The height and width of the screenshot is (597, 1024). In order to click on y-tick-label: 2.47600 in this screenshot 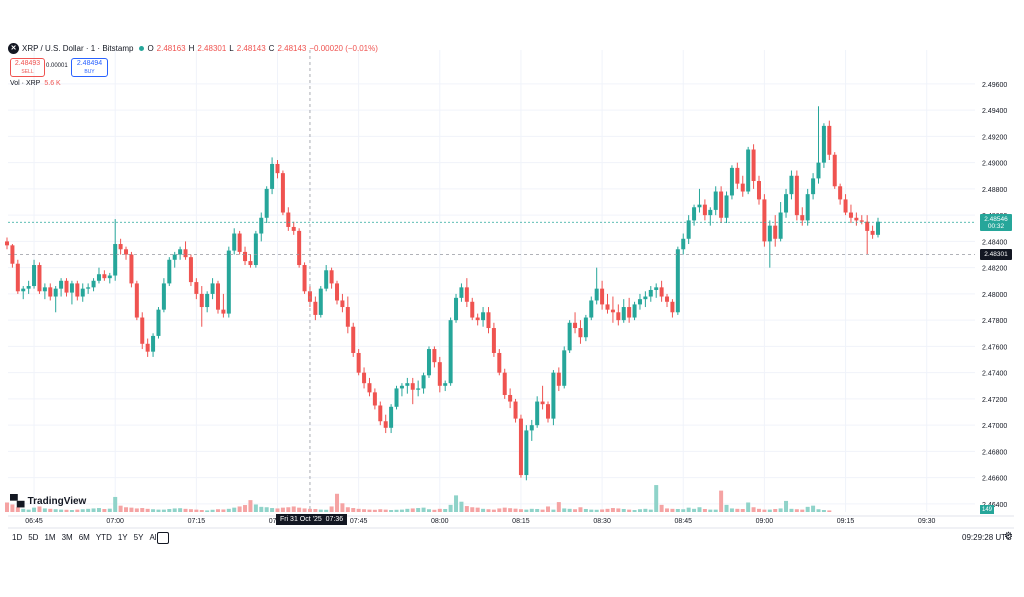, I will do `click(994, 347)`.